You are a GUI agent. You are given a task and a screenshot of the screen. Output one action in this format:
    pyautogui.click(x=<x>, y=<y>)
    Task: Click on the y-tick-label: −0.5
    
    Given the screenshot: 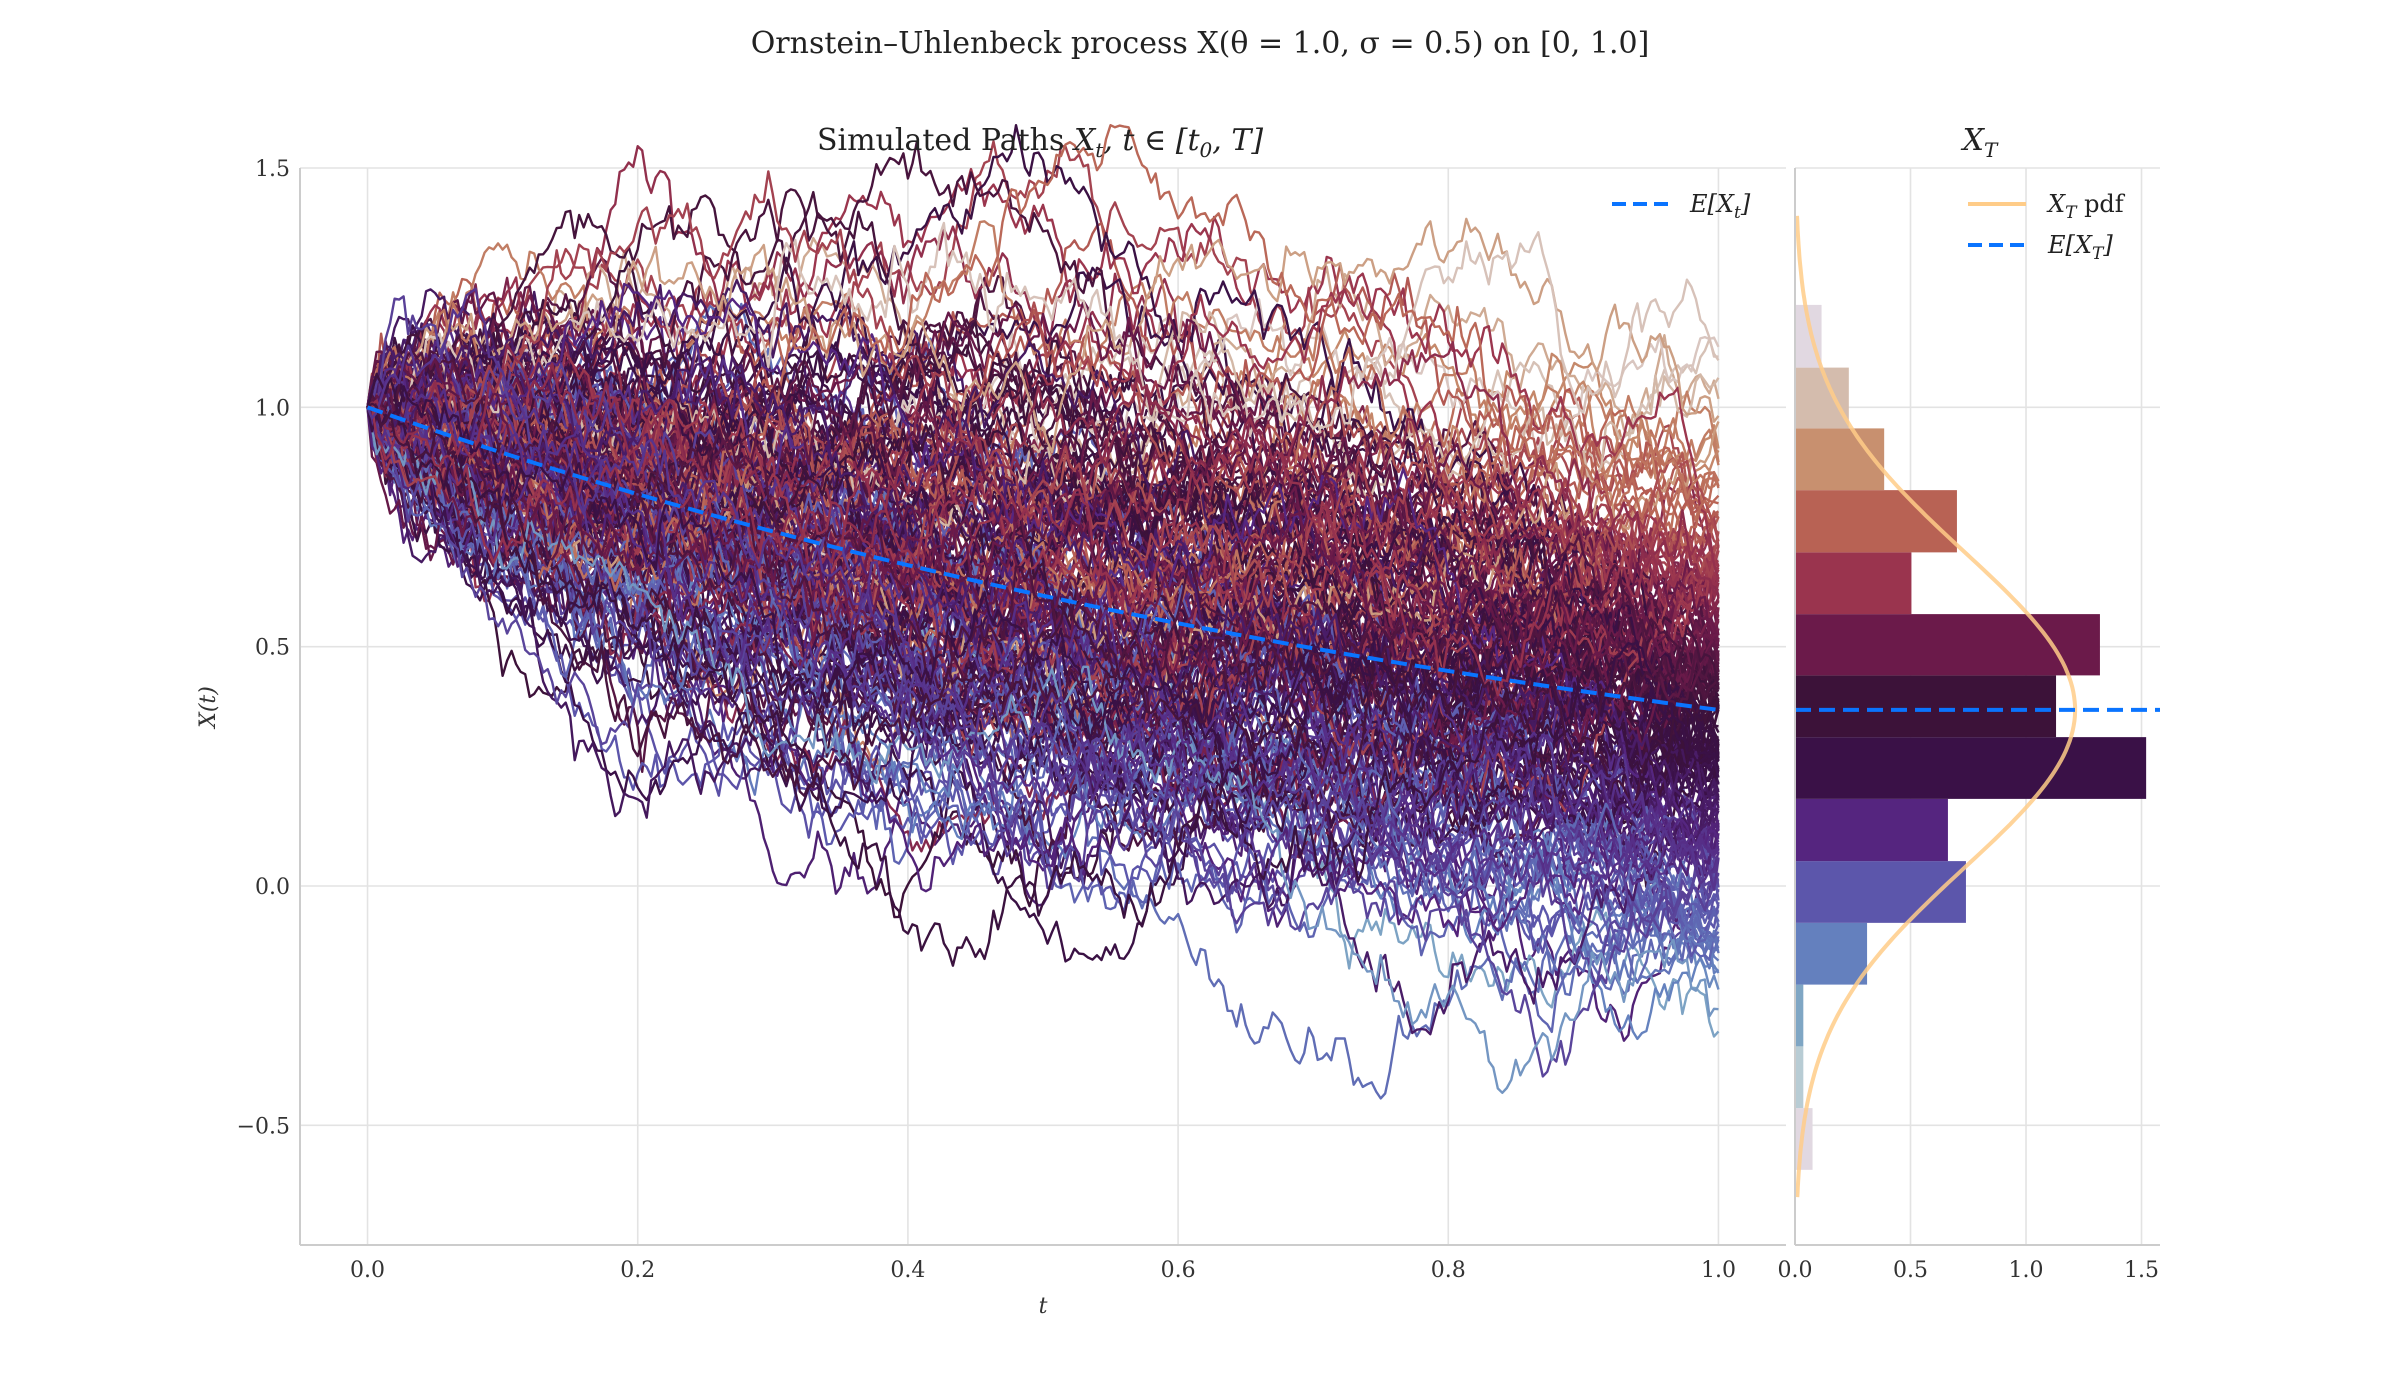 What is the action you would take?
    pyautogui.click(x=263, y=1126)
    